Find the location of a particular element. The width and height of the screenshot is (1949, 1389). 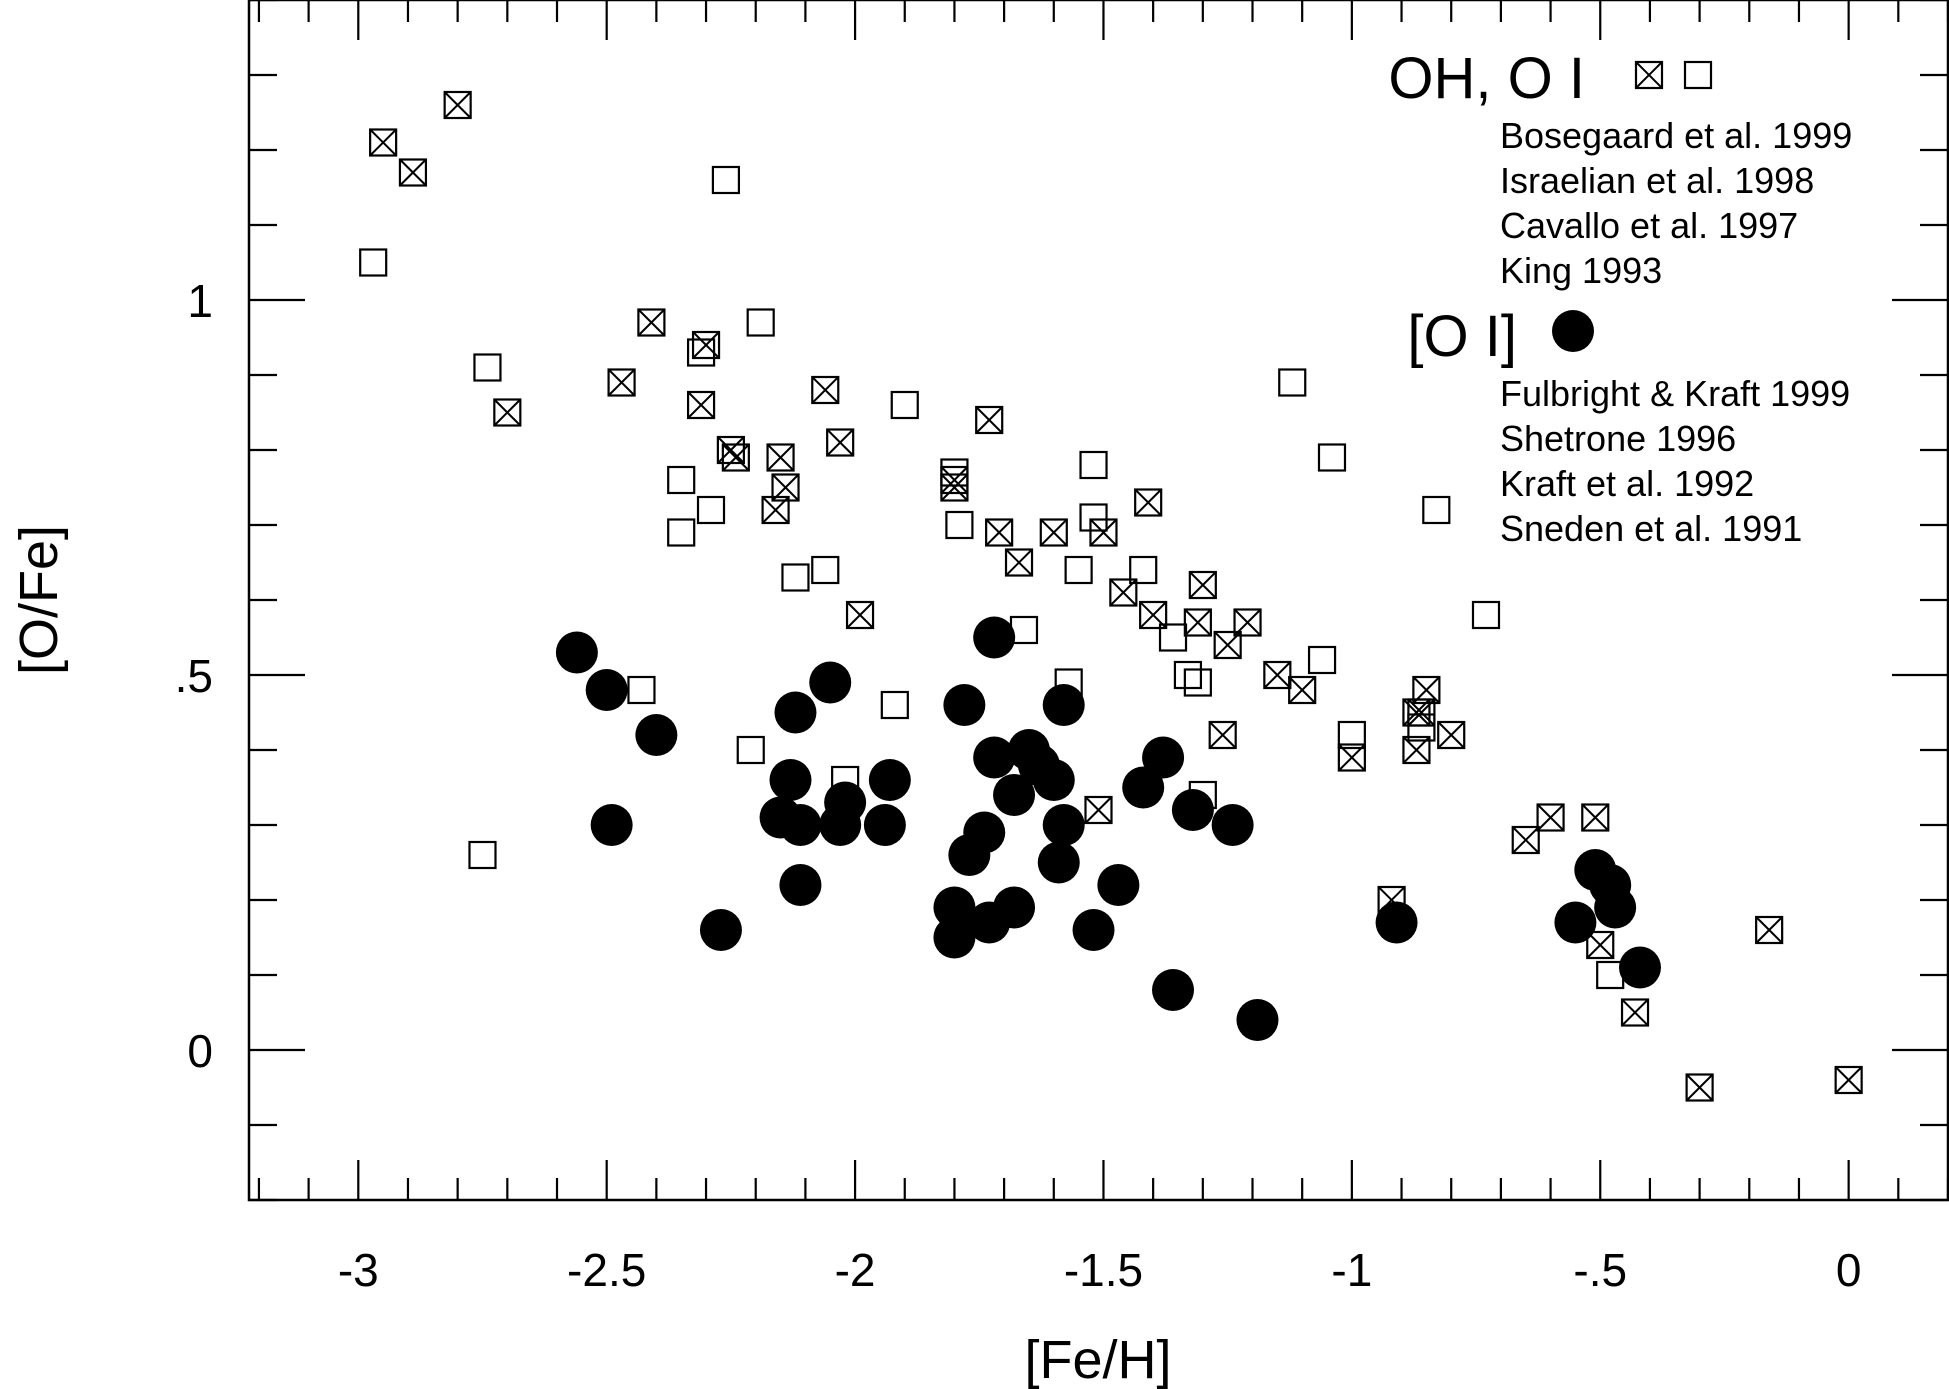

x-tick-label: -3 is located at coordinates (358, 1270).